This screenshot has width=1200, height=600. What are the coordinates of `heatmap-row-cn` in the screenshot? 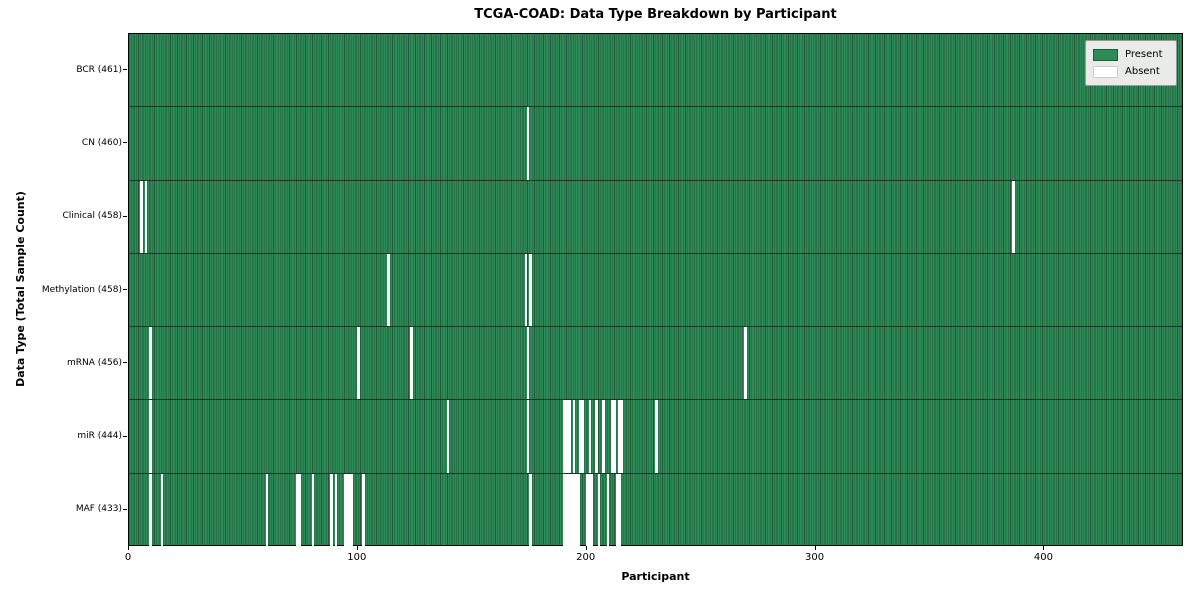 It's located at (655, 144).